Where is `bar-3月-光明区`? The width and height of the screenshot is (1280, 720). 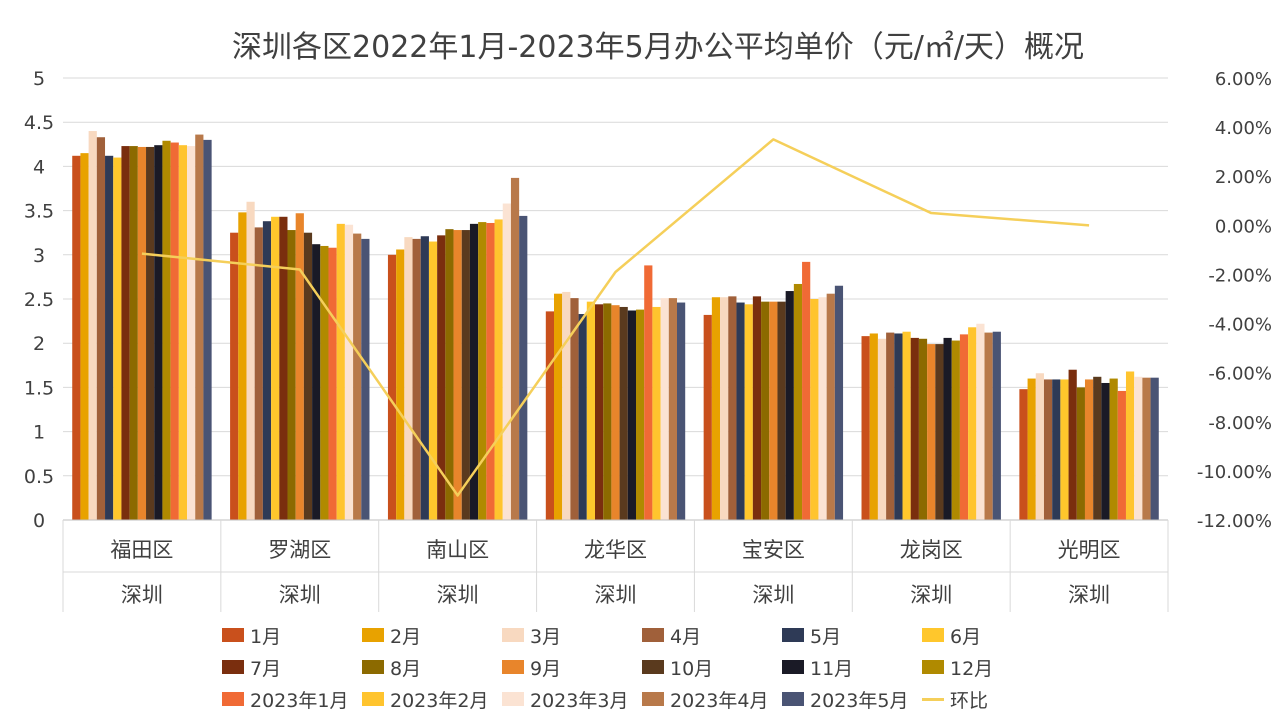 bar-3月-光明区 is located at coordinates (1039, 446).